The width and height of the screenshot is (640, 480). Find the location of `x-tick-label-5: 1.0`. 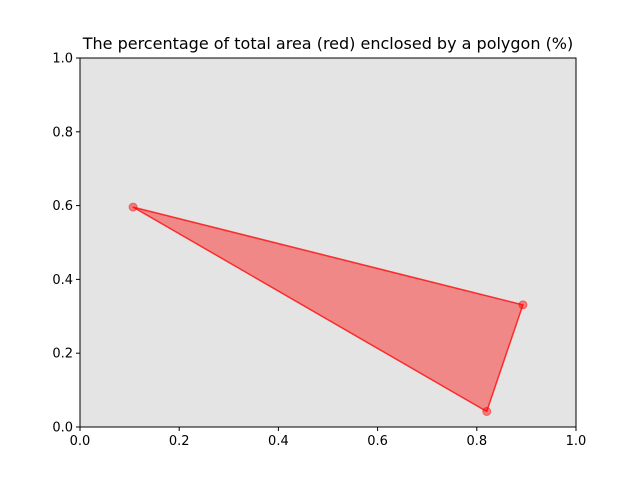

x-tick-label-5: 1.0 is located at coordinates (576, 441).